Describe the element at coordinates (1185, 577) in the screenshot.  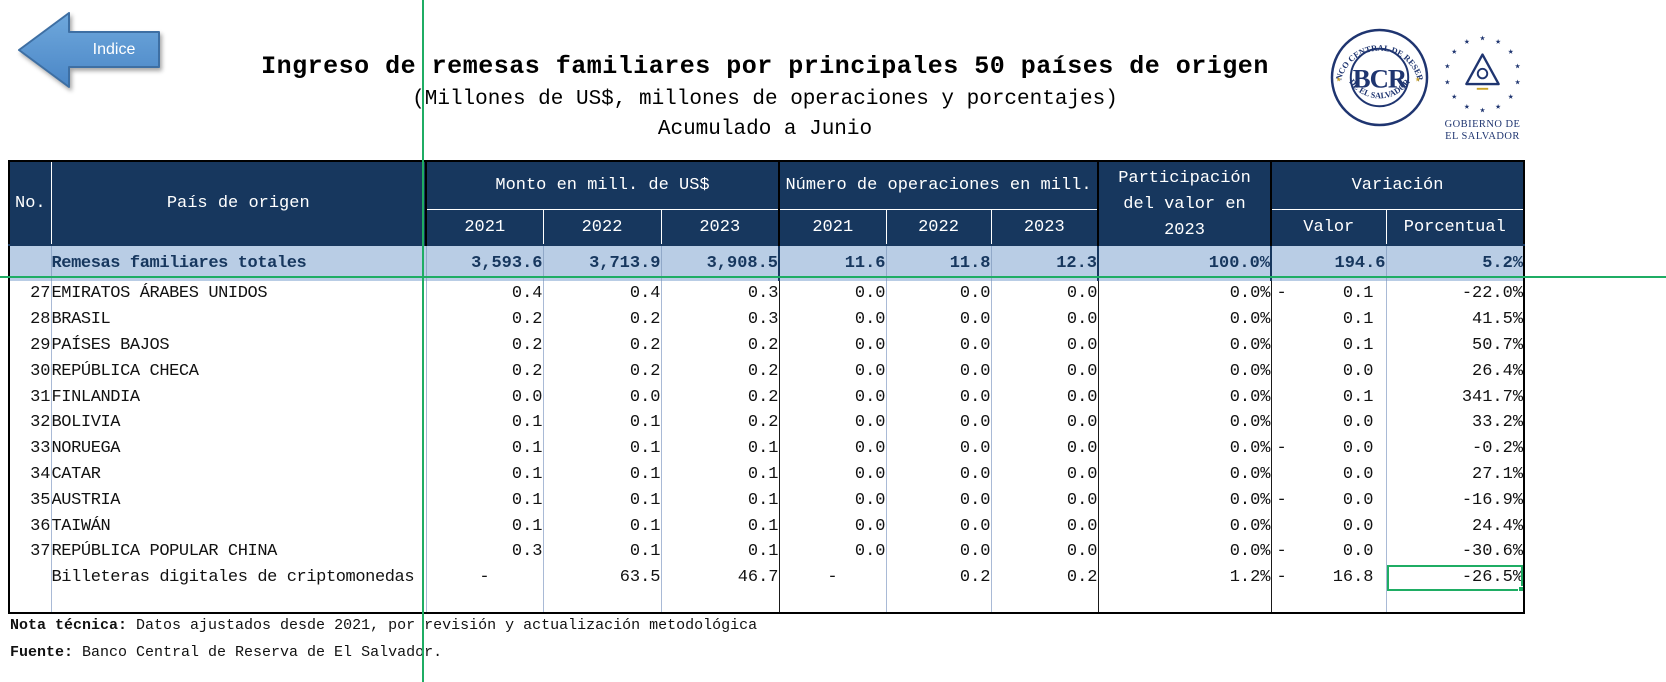
I see `participacion-cell: 1.2%` at that location.